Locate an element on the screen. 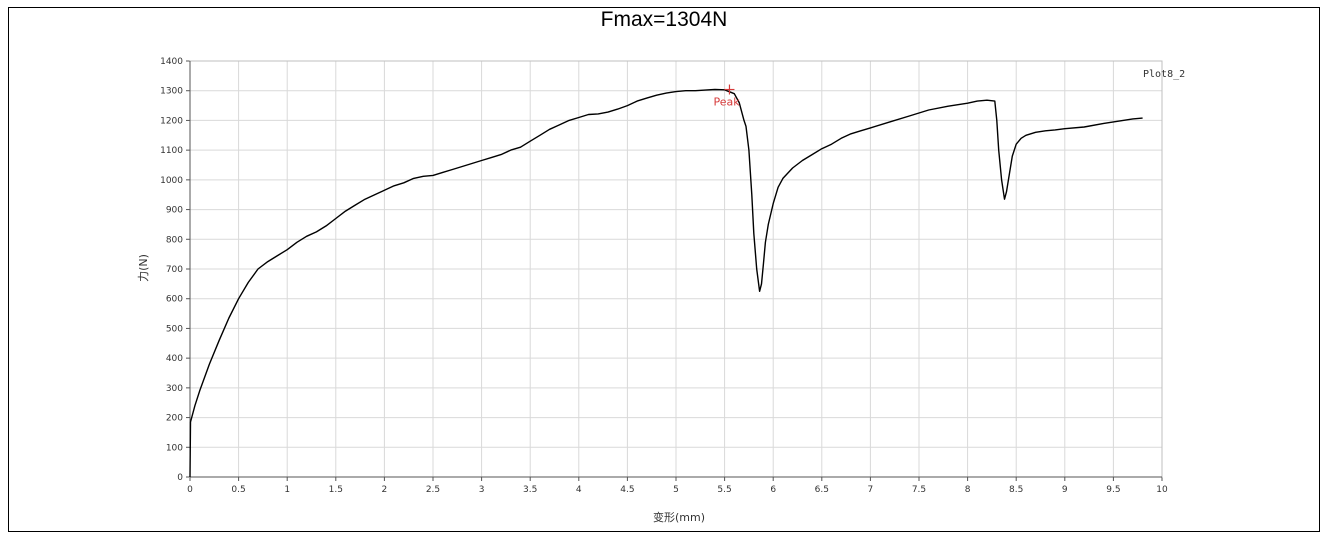  x-tick-label: 0.5 is located at coordinates (238, 490).